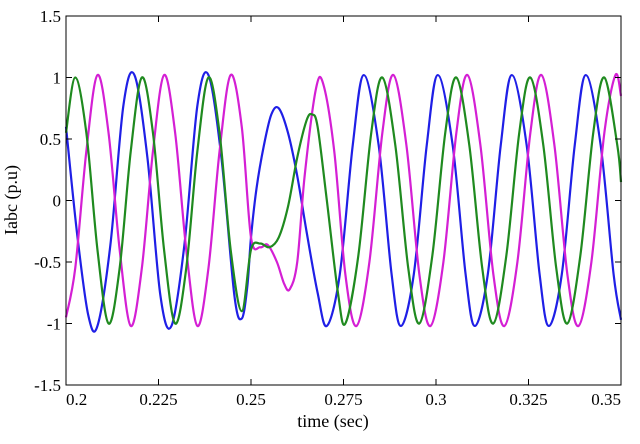  What do you see at coordinates (50, 16) in the screenshot?
I see `y-tick-label: 1.5` at bounding box center [50, 16].